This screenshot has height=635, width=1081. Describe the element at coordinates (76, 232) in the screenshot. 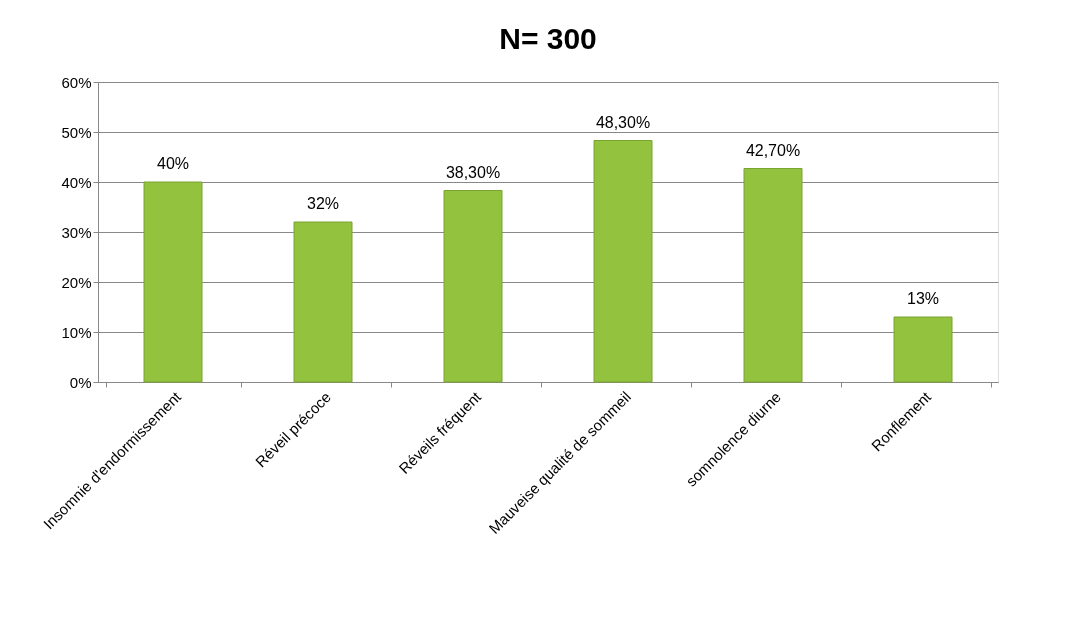

I see `y-tick-label: 30%` at that location.